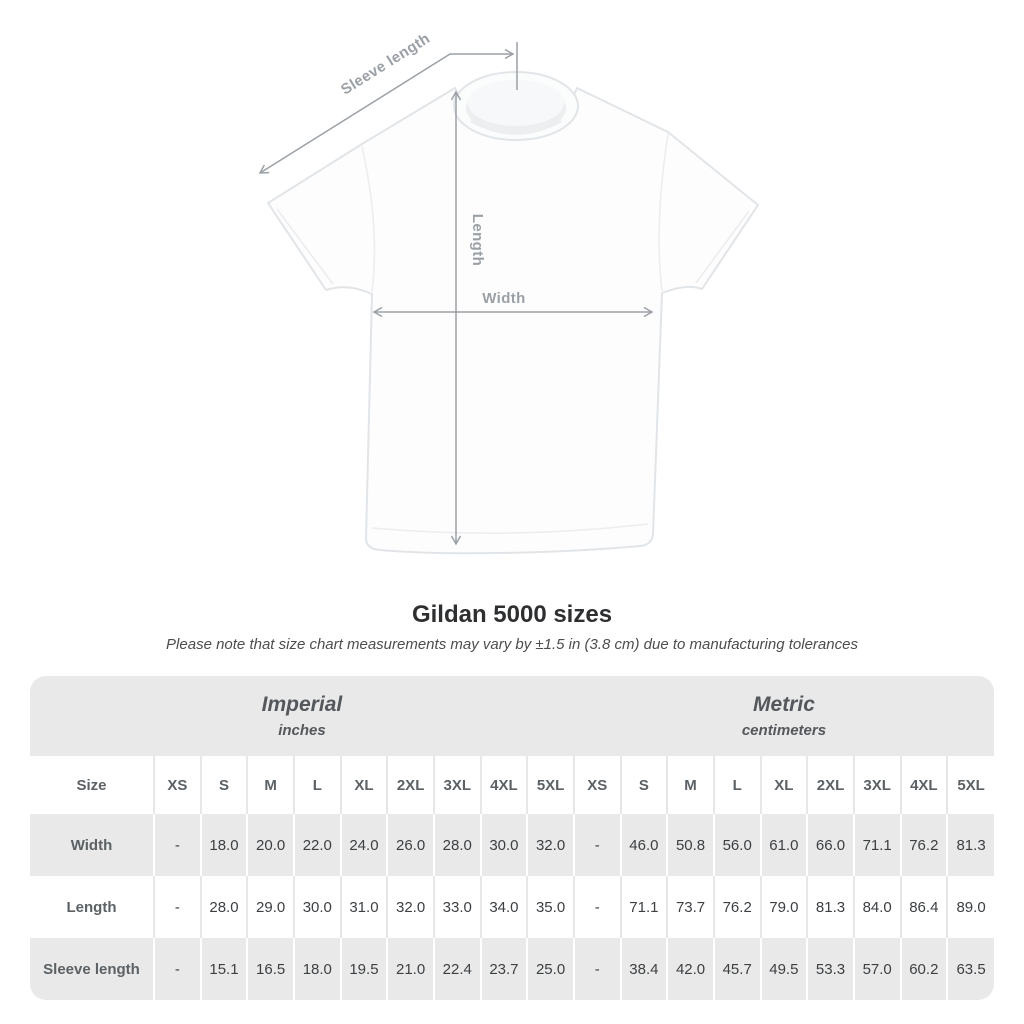 The image size is (1024, 1024). What do you see at coordinates (456, 907) in the screenshot?
I see `value-cell: 33.0` at bounding box center [456, 907].